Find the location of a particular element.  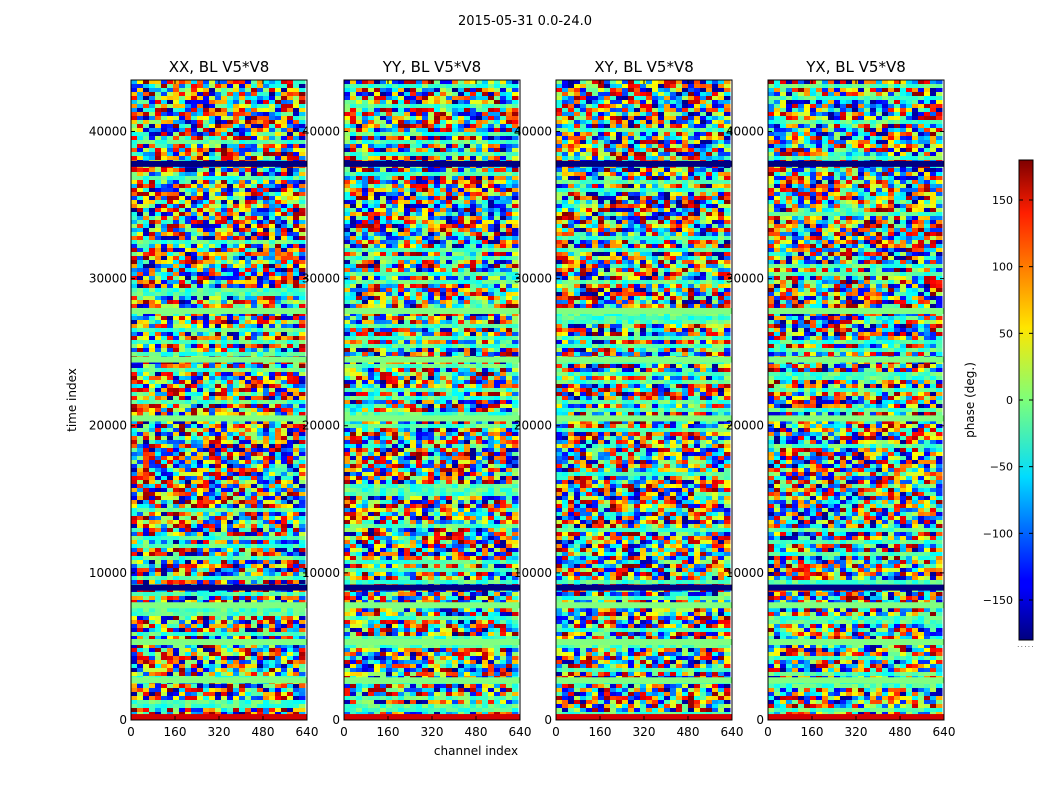

colorbar-tick-label: −100 is located at coordinates (998, 533).